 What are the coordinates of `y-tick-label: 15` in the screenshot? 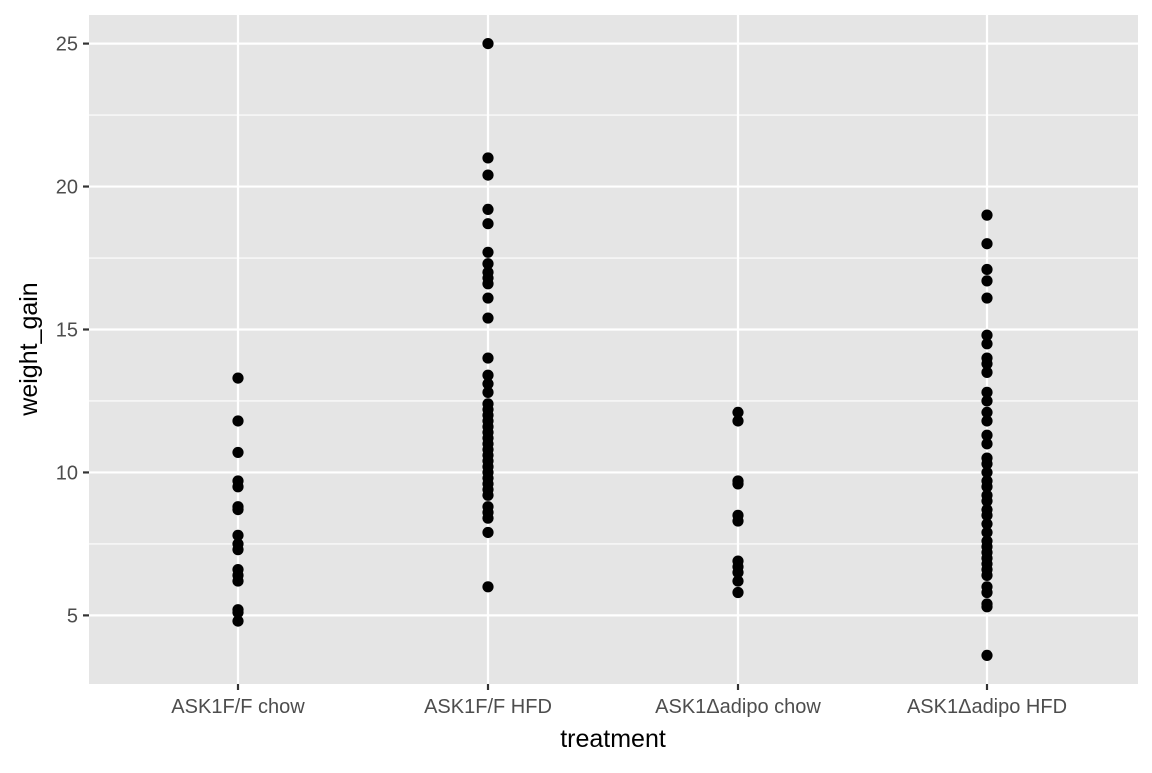 It's located at (67, 330).